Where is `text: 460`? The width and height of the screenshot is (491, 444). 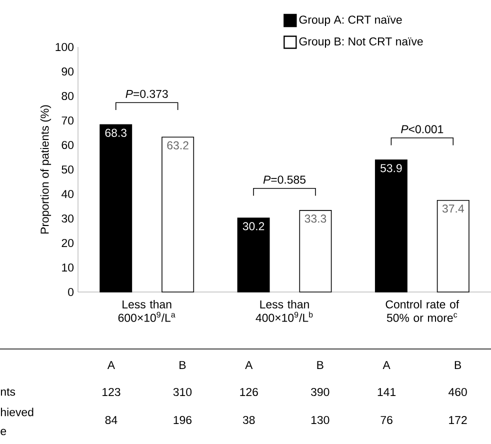
text: 460 is located at coordinates (457, 392).